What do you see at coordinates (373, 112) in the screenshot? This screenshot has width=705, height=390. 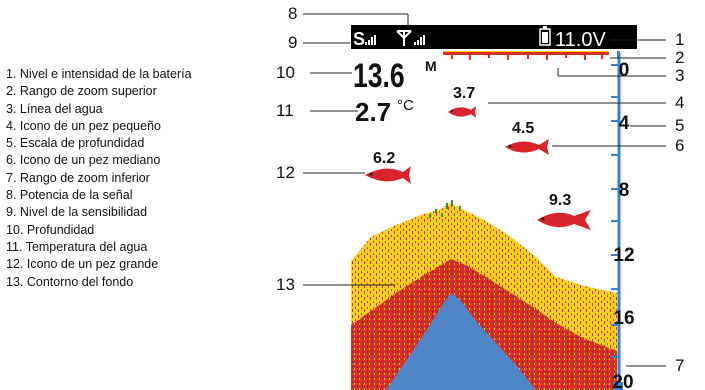 I see `temperature-readout: 2.7` at bounding box center [373, 112].